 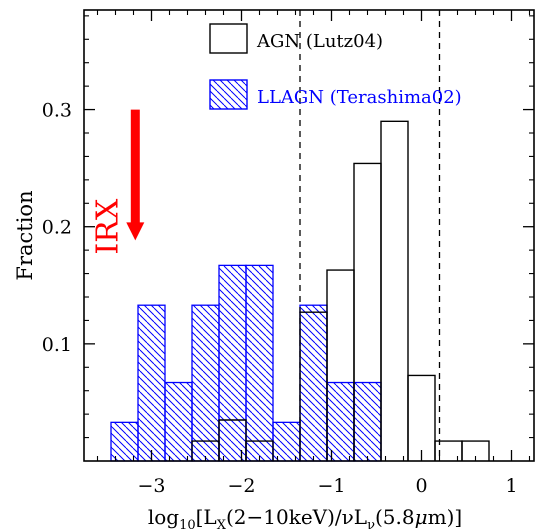 What do you see at coordinates (57, 345) in the screenshot?
I see `y-tick-label-0: 0.1` at bounding box center [57, 345].